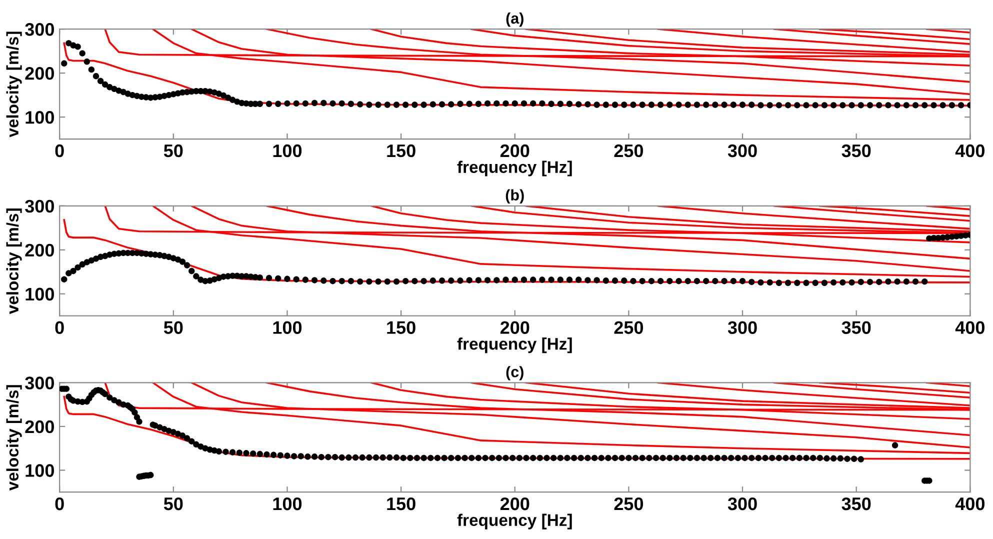  What do you see at coordinates (515, 19) in the screenshot?
I see `chart-title: (a)` at bounding box center [515, 19].